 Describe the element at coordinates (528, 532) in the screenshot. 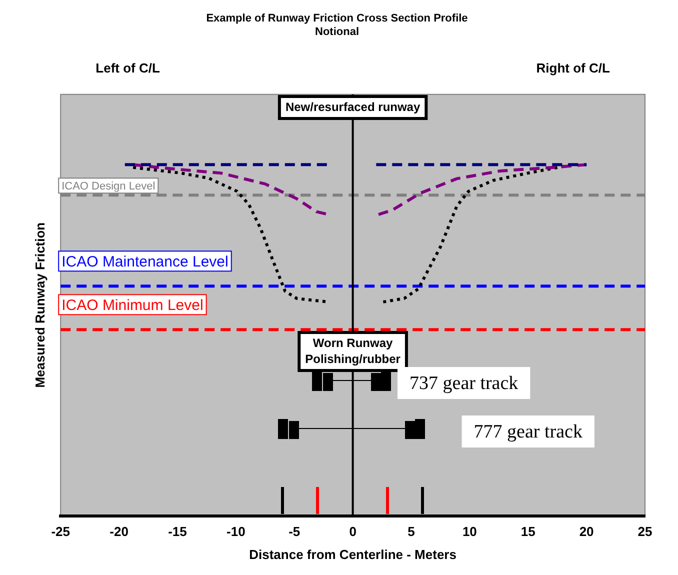

I see `x-tick-label: 15` at that location.